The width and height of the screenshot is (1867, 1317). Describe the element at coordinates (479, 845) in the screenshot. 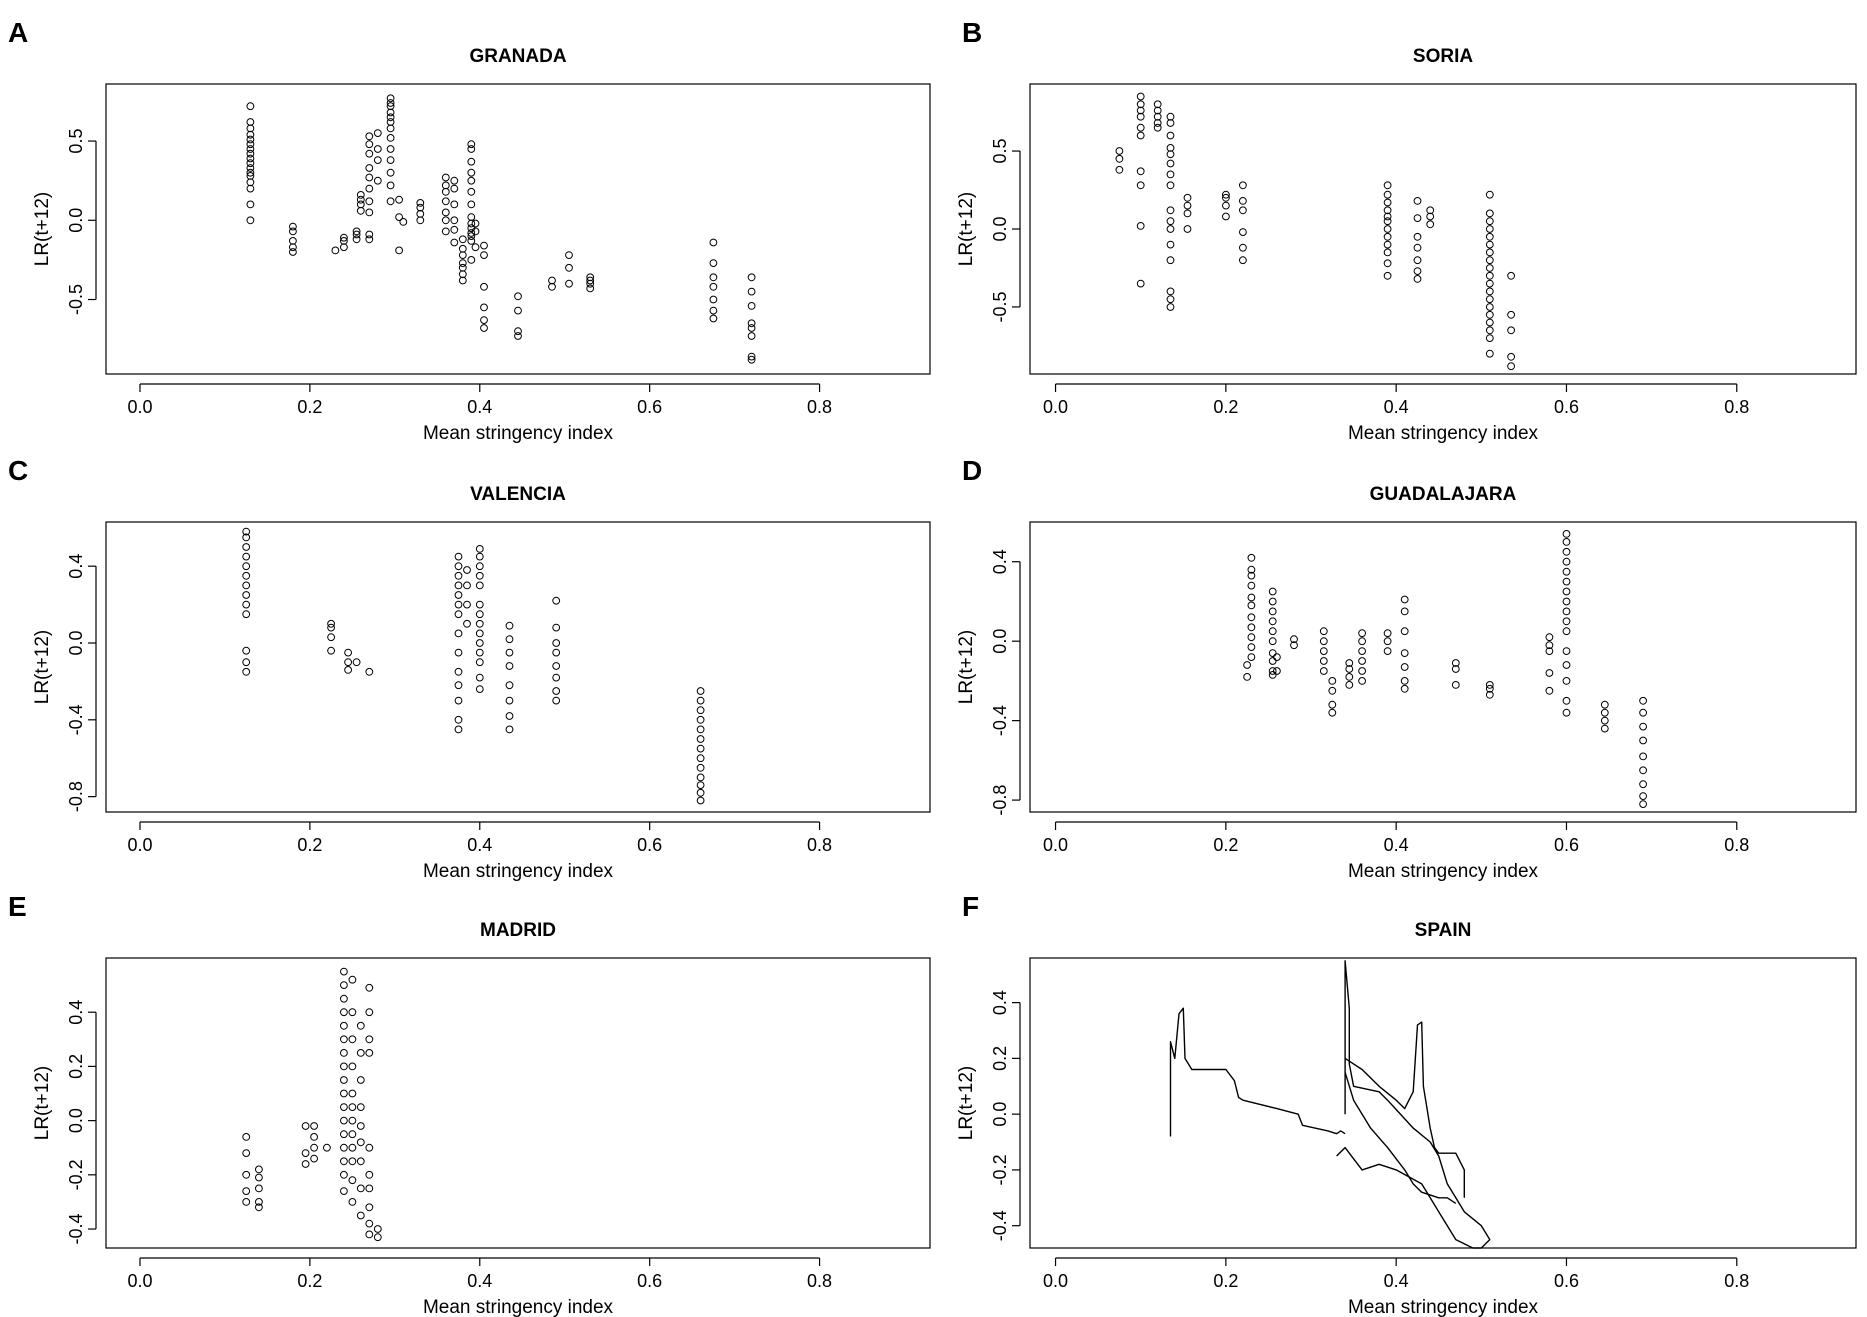

I see `x-tick-label: 0.4` at that location.